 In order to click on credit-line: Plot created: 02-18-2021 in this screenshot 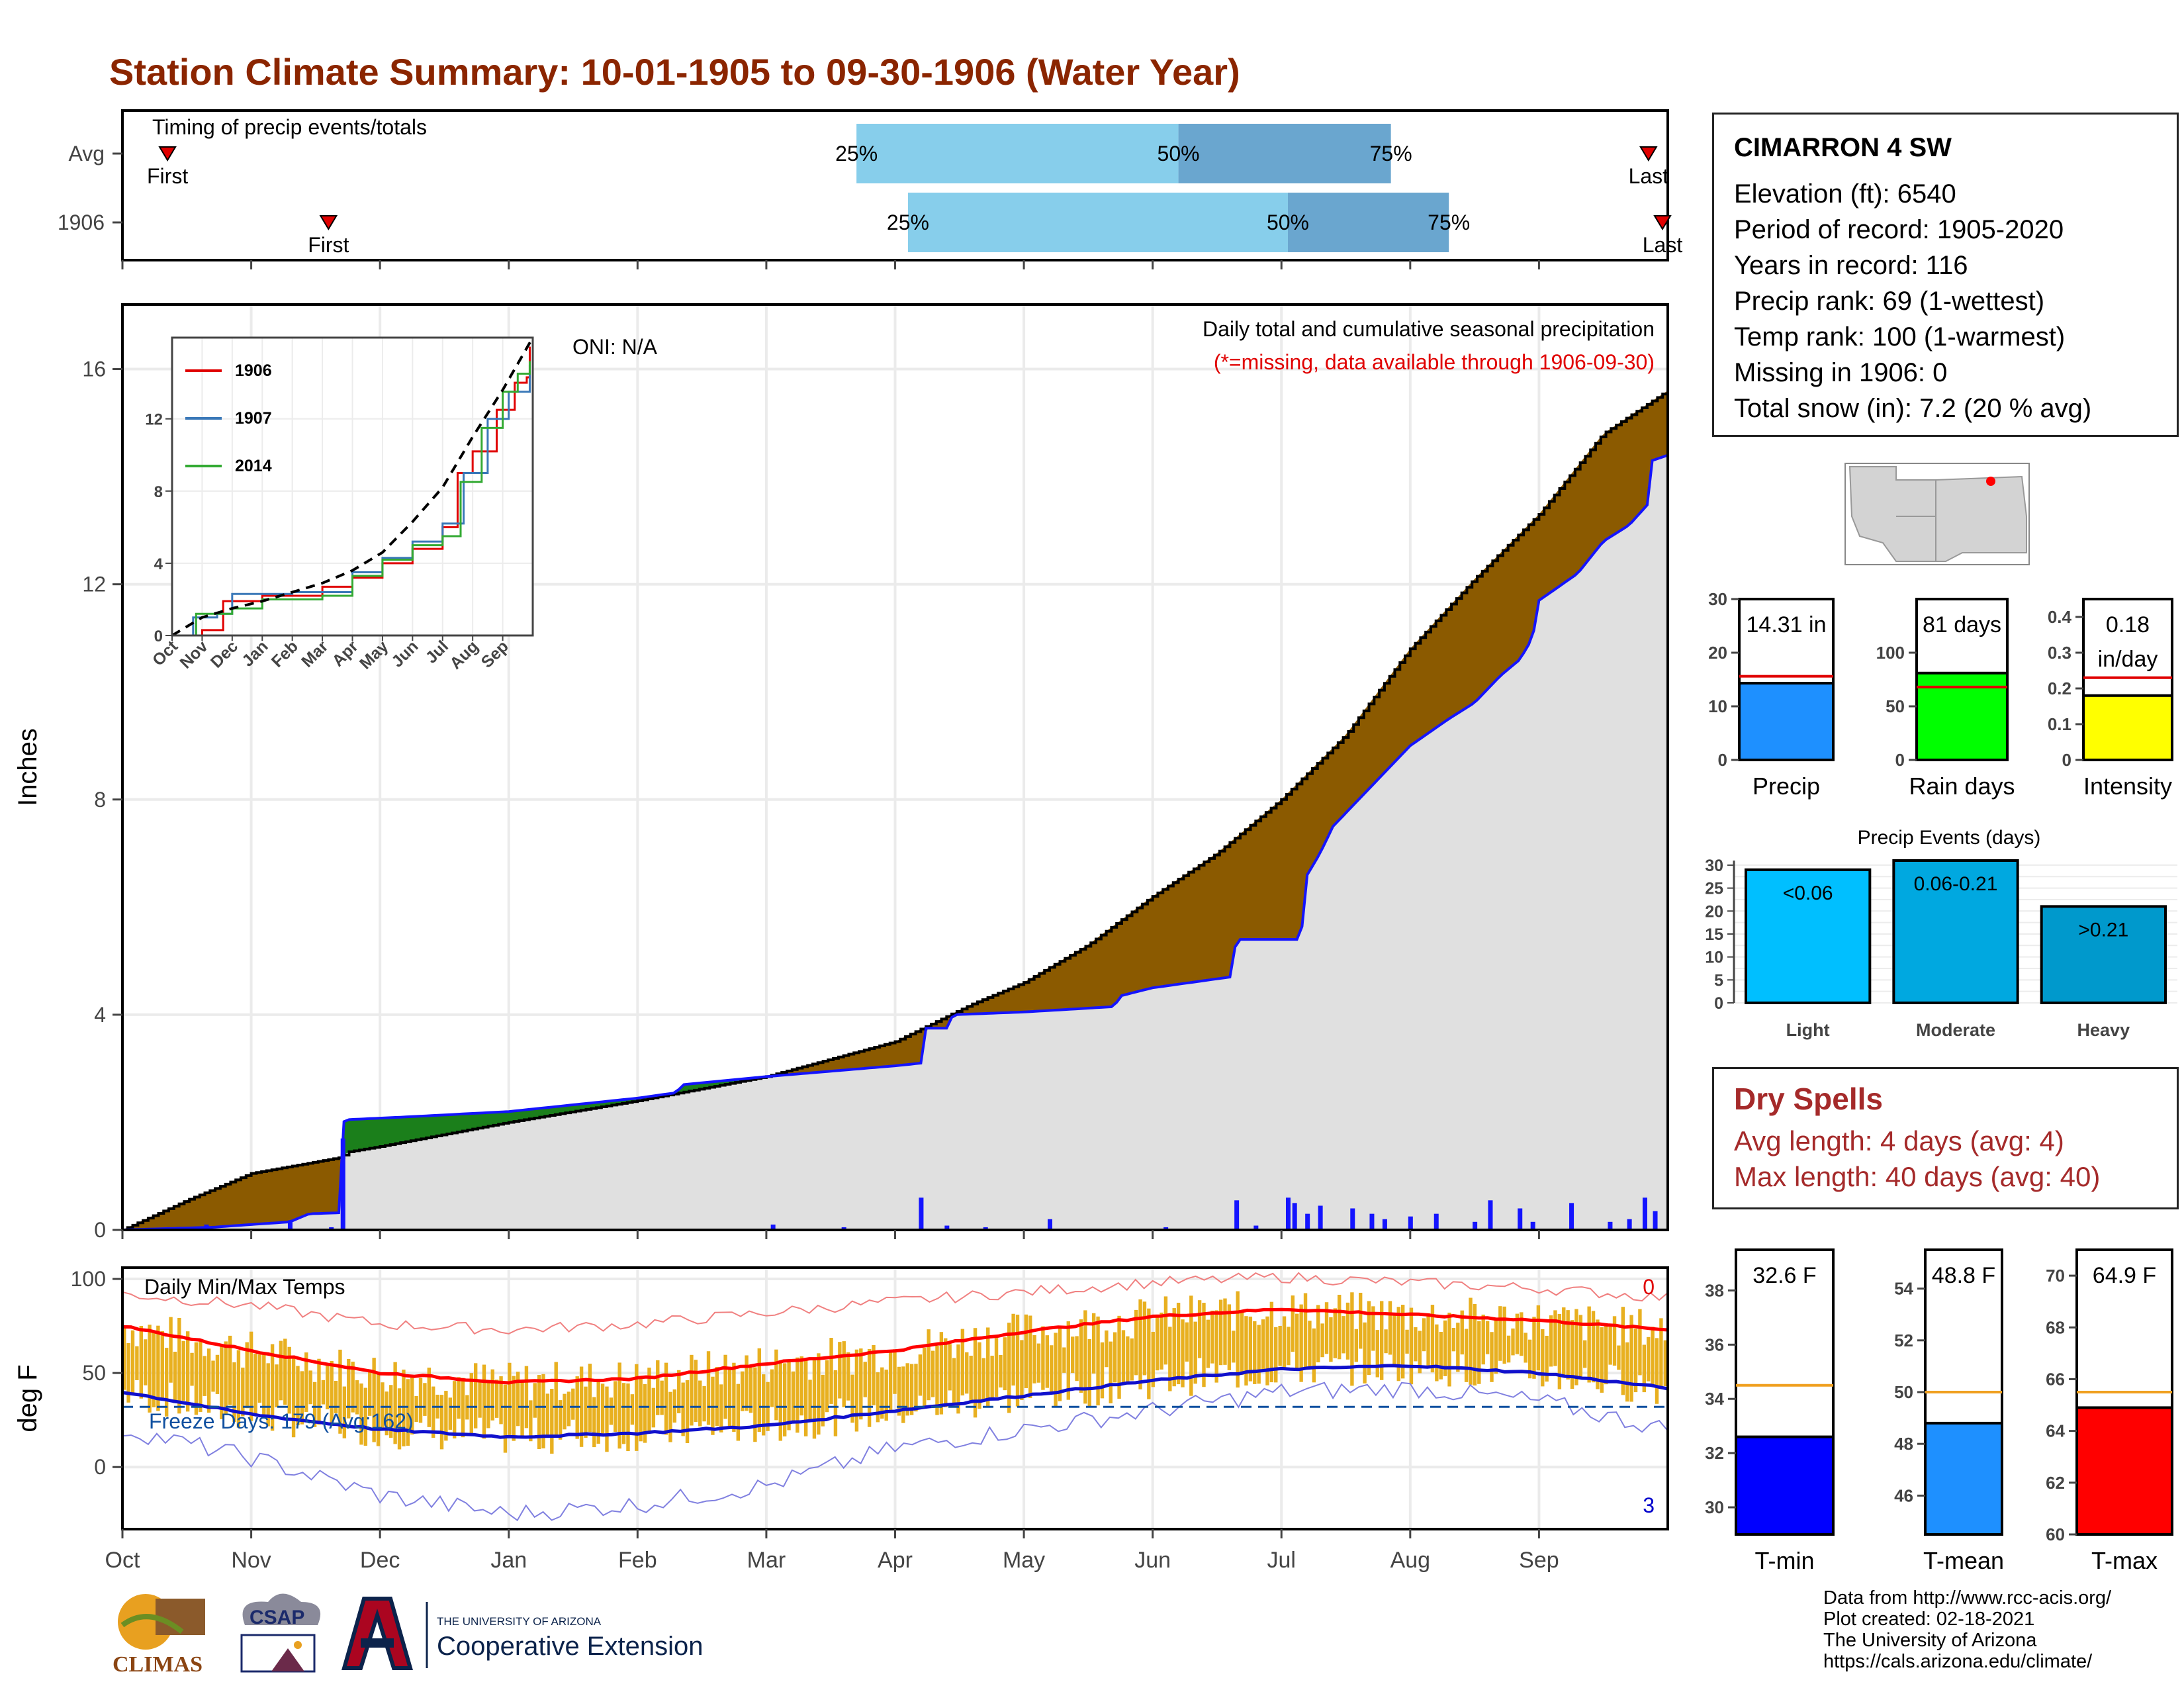, I will do `click(1929, 1619)`.